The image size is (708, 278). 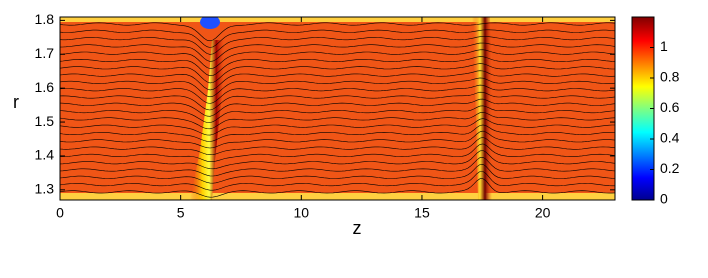 What do you see at coordinates (45, 155) in the screenshot?
I see `y-tick-label: 1.4` at bounding box center [45, 155].